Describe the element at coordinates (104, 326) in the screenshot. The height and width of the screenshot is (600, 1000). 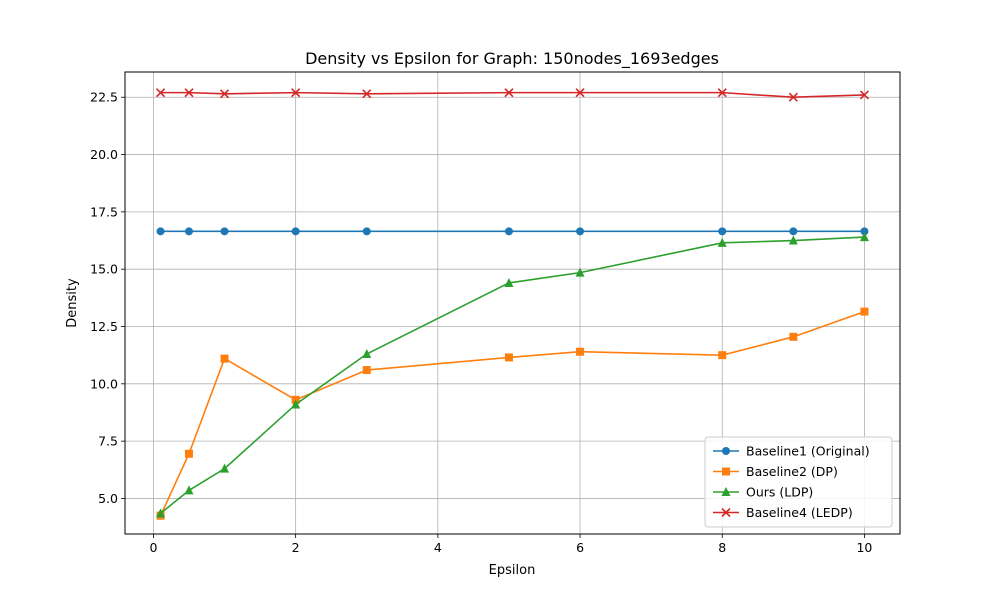
I see `y-tick-label: 12.5` at that location.